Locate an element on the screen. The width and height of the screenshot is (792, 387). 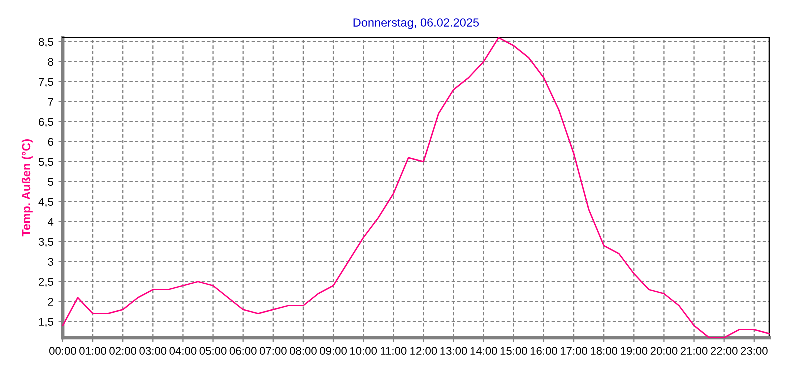
y-tick-label: 8,5 is located at coordinates (46, 43).